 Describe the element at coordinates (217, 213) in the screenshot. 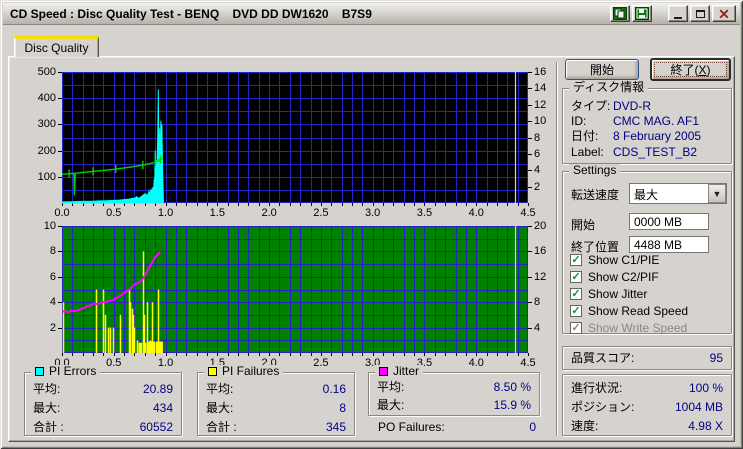

I see `x-axis-tick-label: 1.5` at that location.